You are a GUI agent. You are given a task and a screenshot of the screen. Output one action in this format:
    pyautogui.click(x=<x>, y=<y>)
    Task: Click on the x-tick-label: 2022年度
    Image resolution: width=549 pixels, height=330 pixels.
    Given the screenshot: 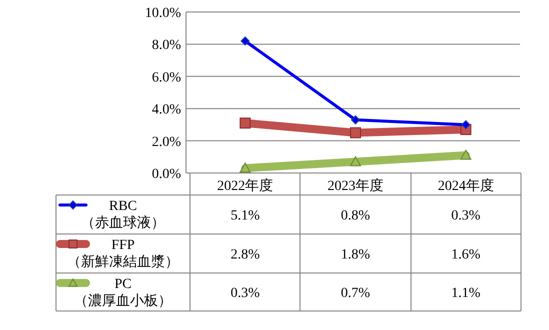 What is the action you would take?
    pyautogui.click(x=245, y=186)
    